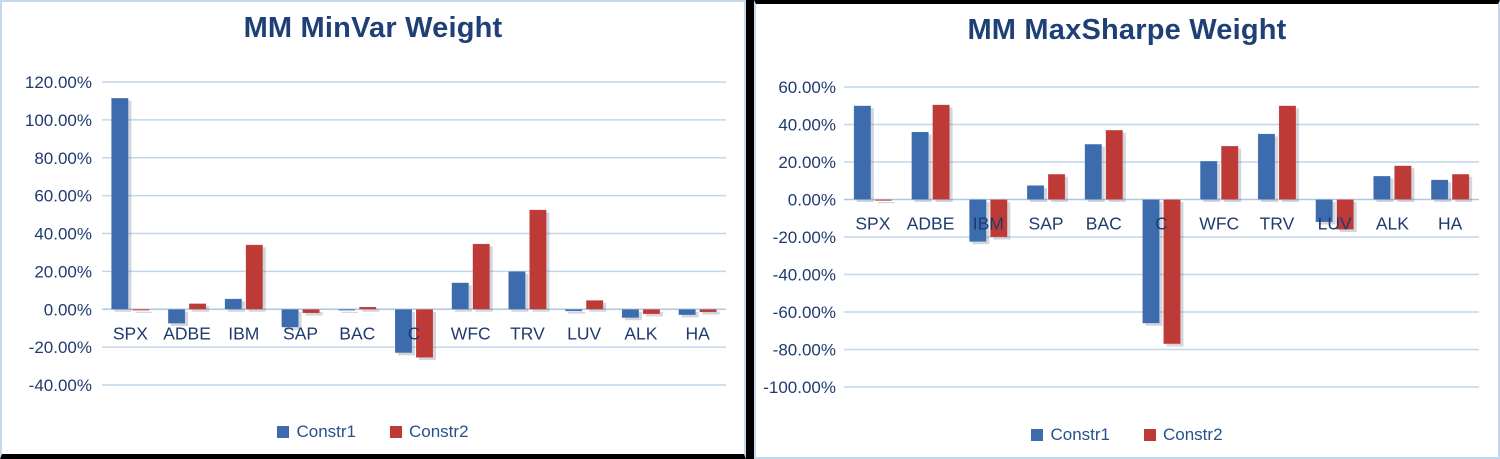 This screenshot has height=459, width=1500. Describe the element at coordinates (347, 310) in the screenshot. I see `bar-constr1-bac` at that location.